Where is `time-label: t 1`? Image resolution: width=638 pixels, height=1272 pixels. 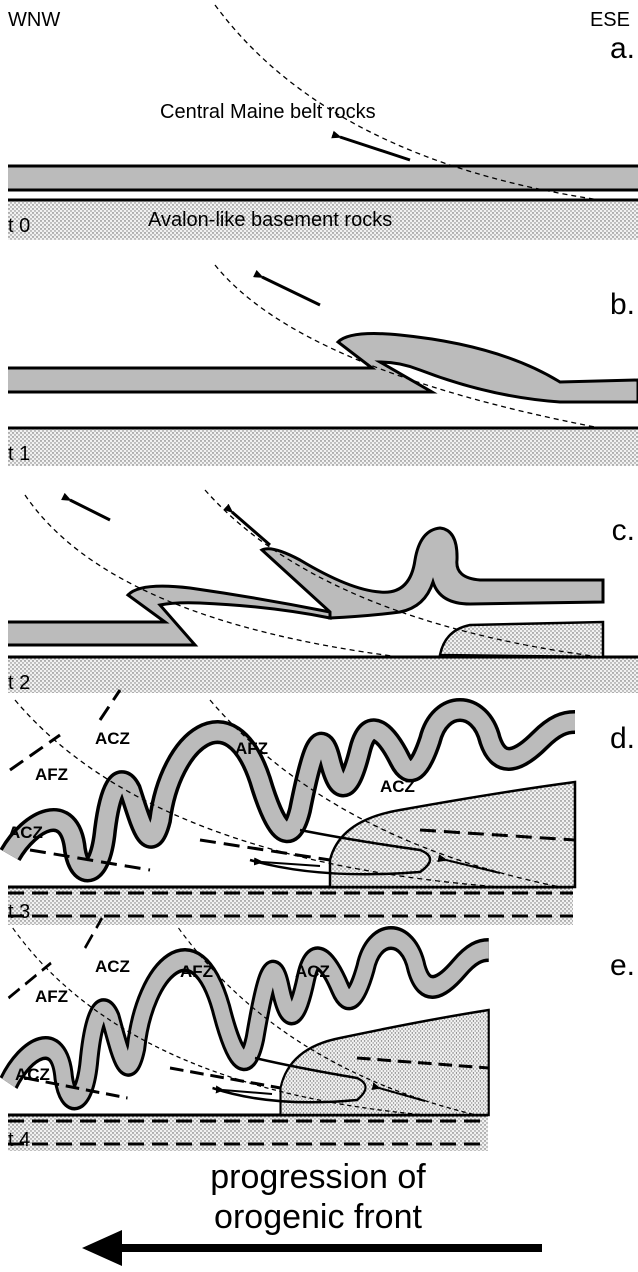
time-label: t 1 is located at coordinates (19, 454).